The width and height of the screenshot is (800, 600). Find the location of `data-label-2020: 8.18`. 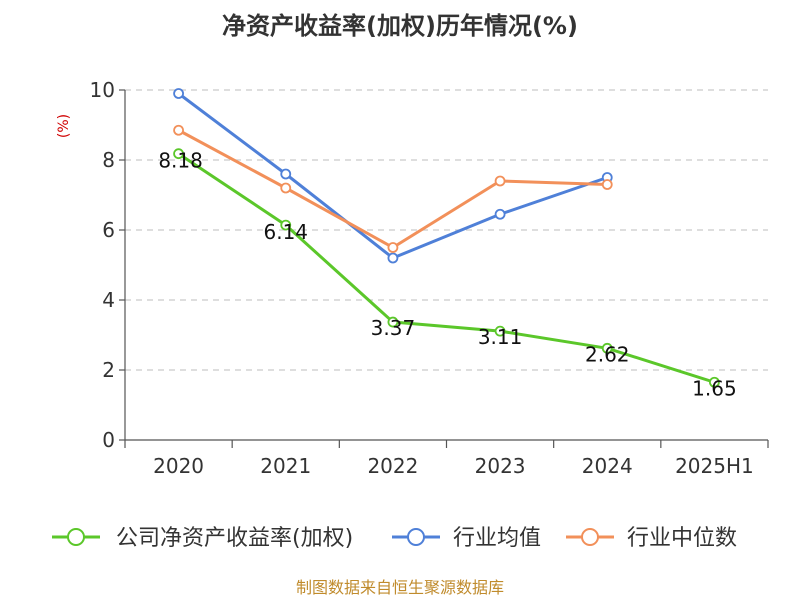

data-label-2020: 8.18 is located at coordinates (180, 161).